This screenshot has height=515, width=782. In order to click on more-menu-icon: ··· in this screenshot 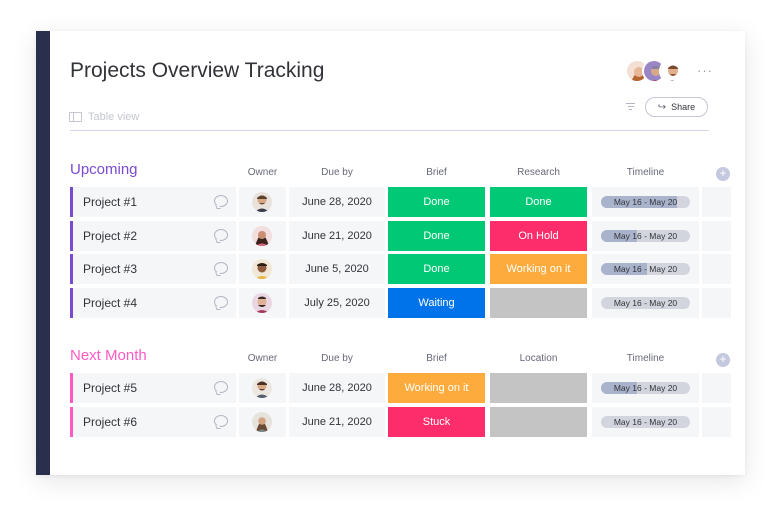, I will do `click(705, 70)`.